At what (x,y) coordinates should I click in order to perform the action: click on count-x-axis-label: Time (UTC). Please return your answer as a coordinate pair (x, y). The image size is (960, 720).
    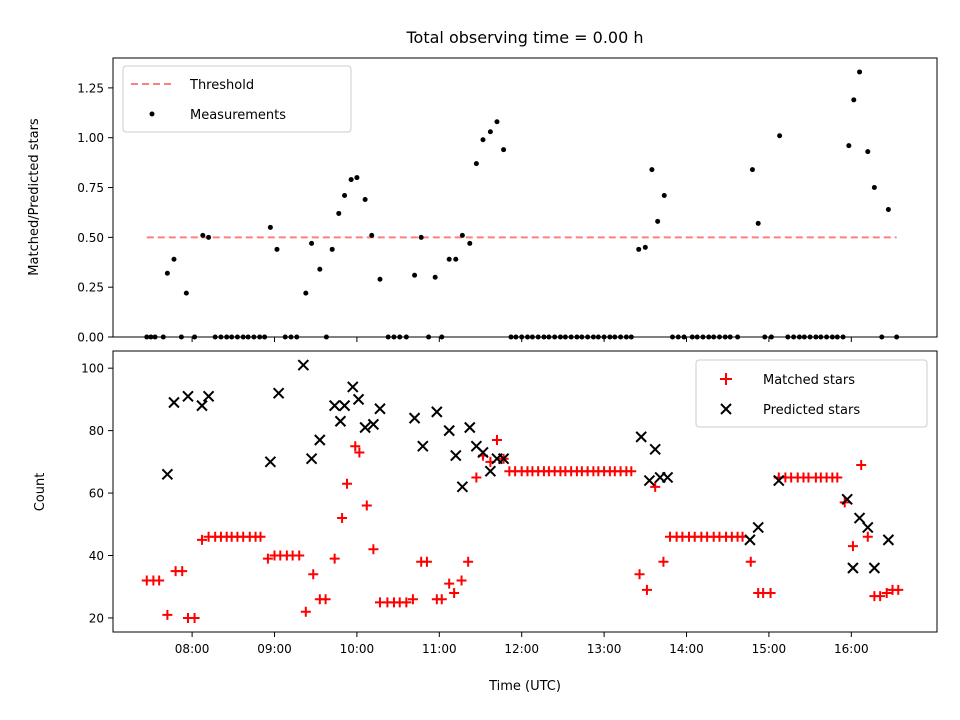
    Looking at the image, I should click on (524, 686).